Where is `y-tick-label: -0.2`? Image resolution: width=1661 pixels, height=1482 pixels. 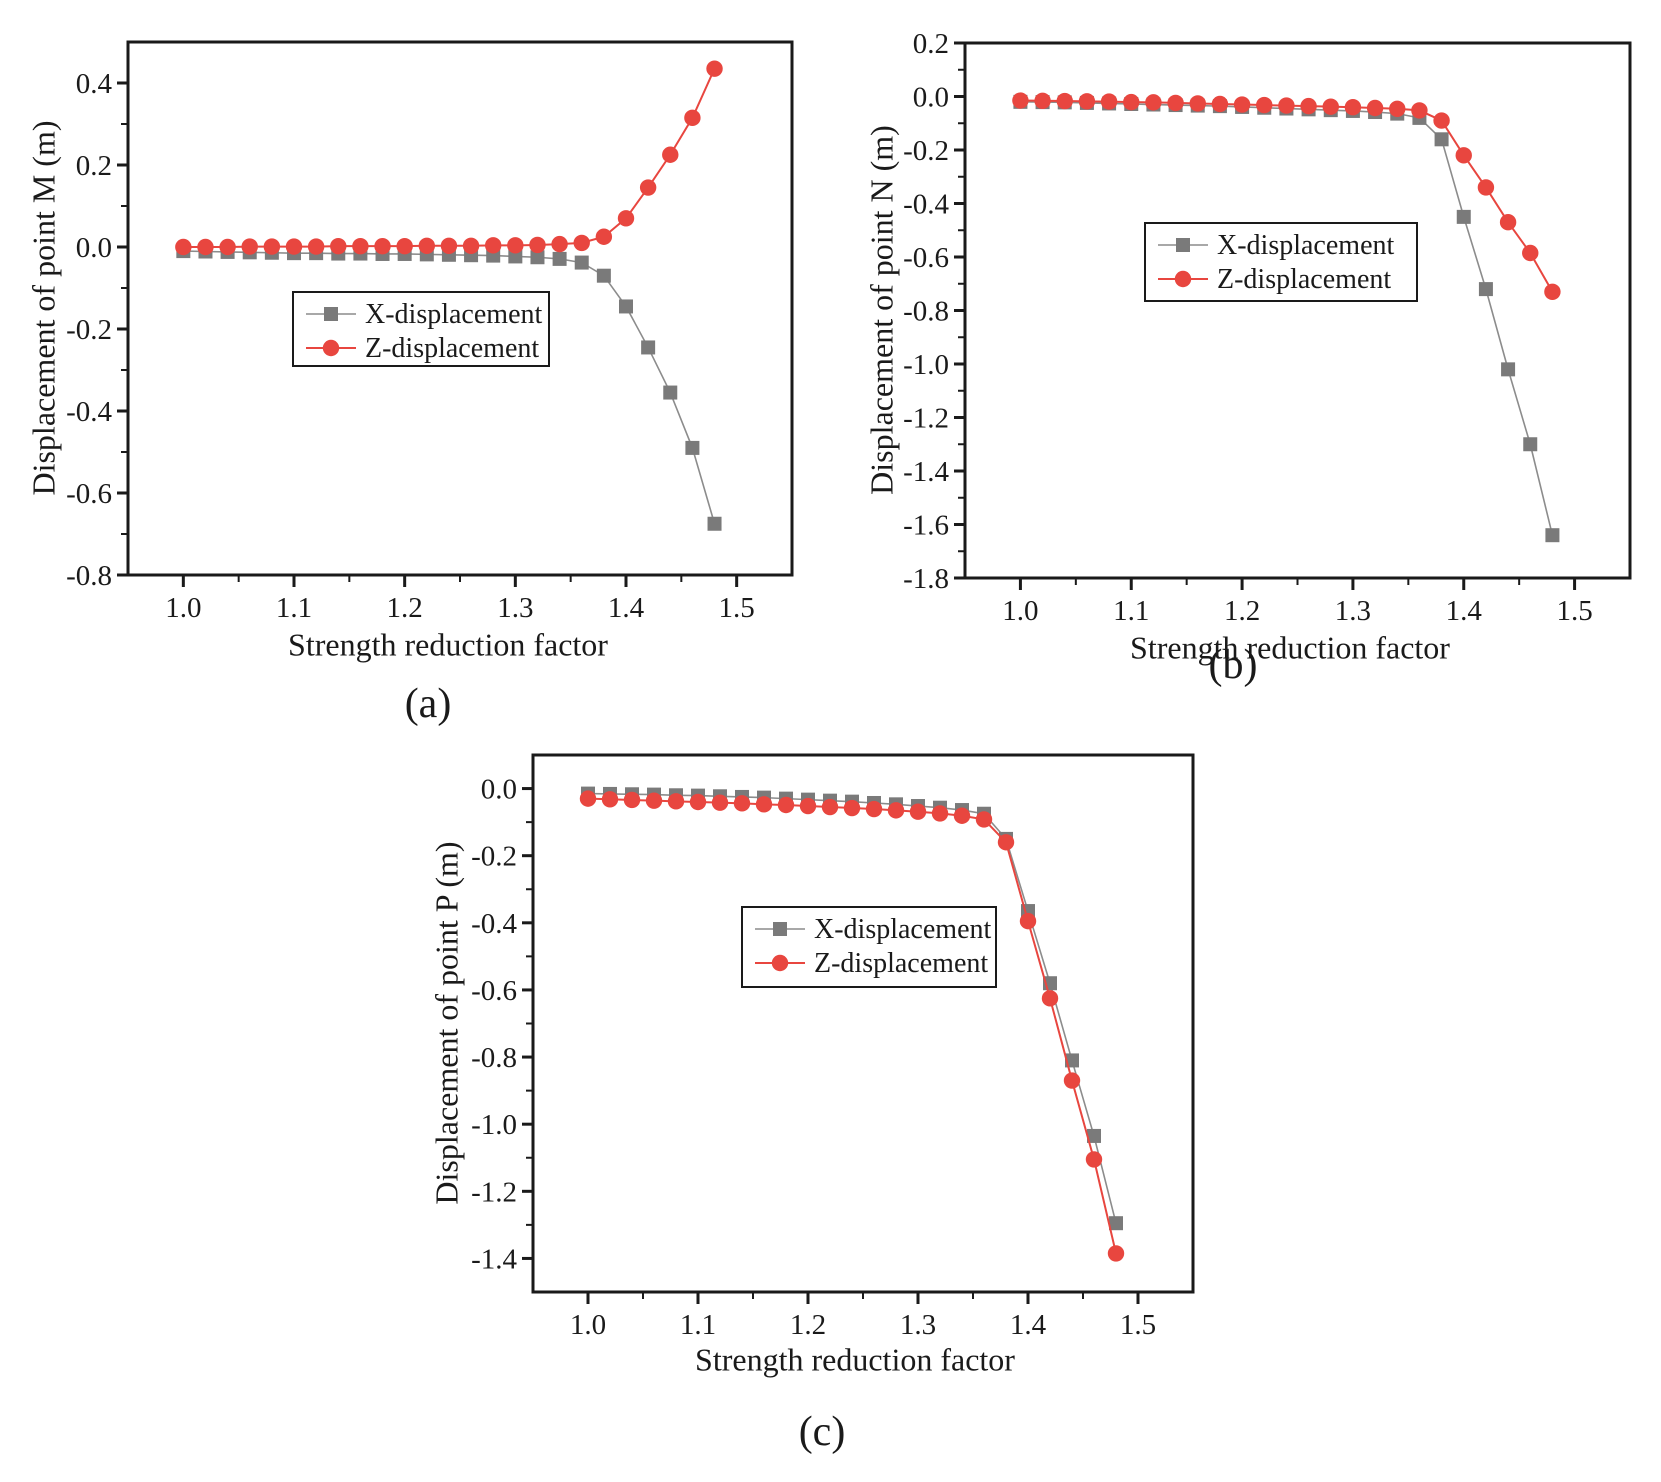
y-tick-label: -0.2 is located at coordinates (494, 857).